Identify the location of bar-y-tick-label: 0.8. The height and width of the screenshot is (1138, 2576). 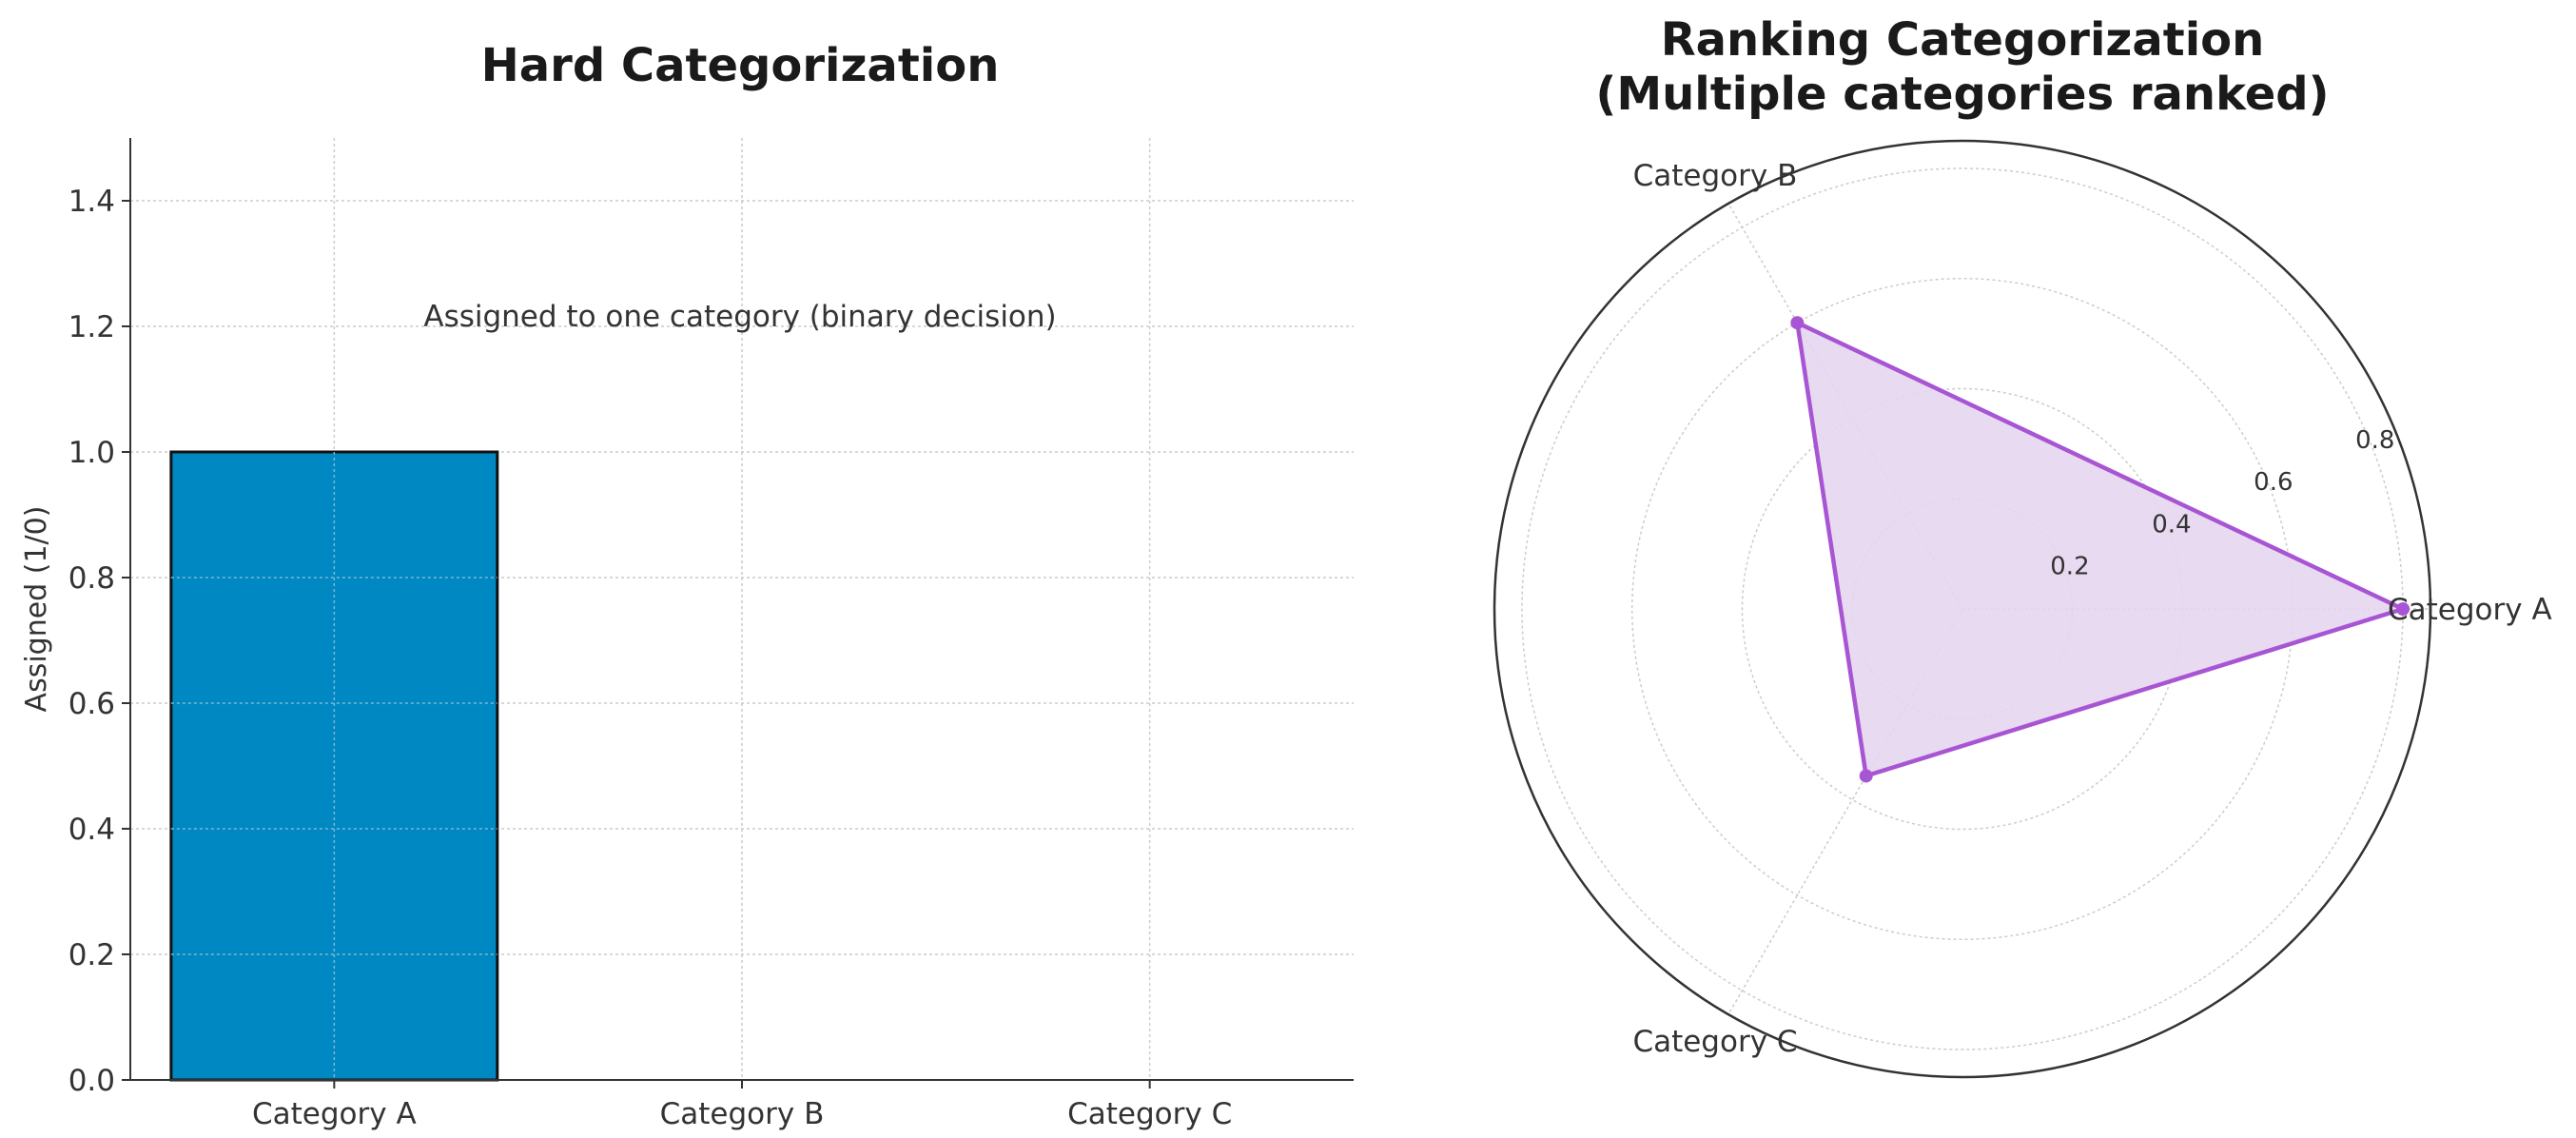
(92, 578).